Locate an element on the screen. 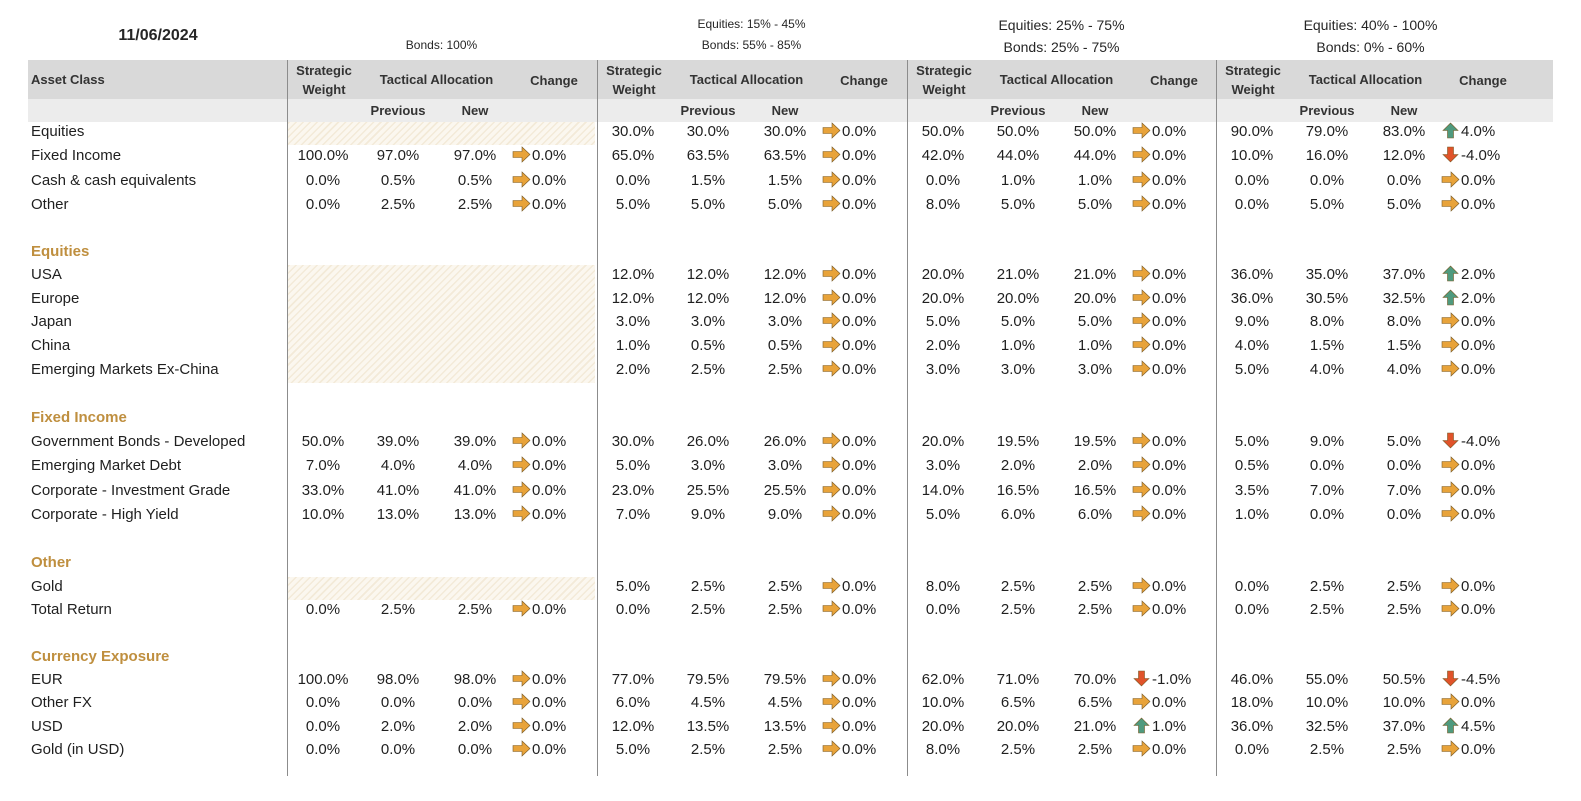 This screenshot has height=801, width=1581. section-heading: Other is located at coordinates (51, 562).